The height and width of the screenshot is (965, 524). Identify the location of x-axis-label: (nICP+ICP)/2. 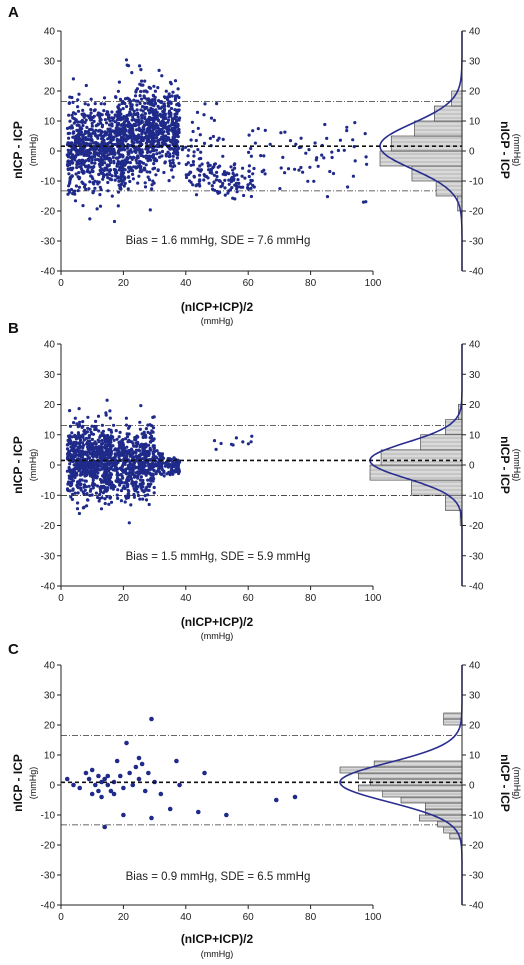
(217, 307).